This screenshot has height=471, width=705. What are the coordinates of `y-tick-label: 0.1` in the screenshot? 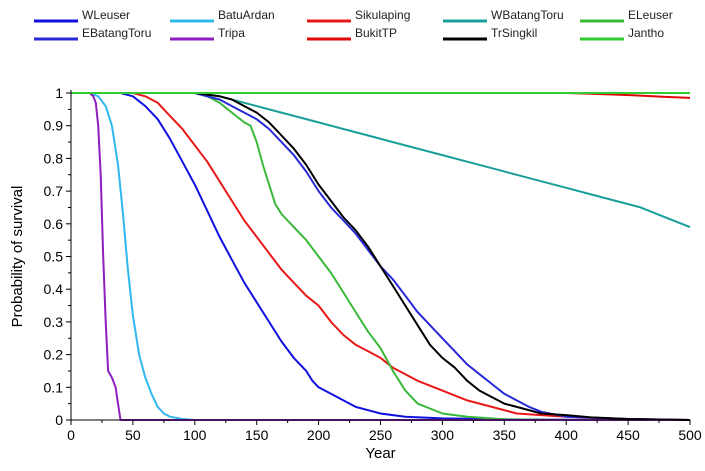 It's located at (54, 387).